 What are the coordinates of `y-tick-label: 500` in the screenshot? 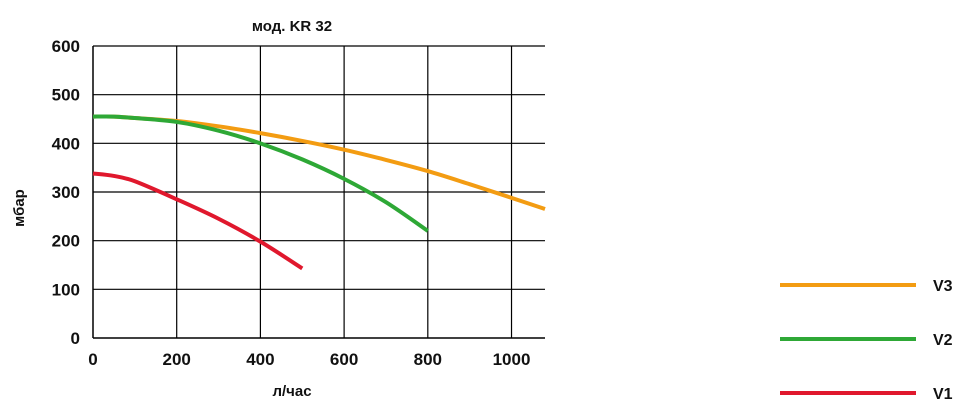 It's located at (66, 95).